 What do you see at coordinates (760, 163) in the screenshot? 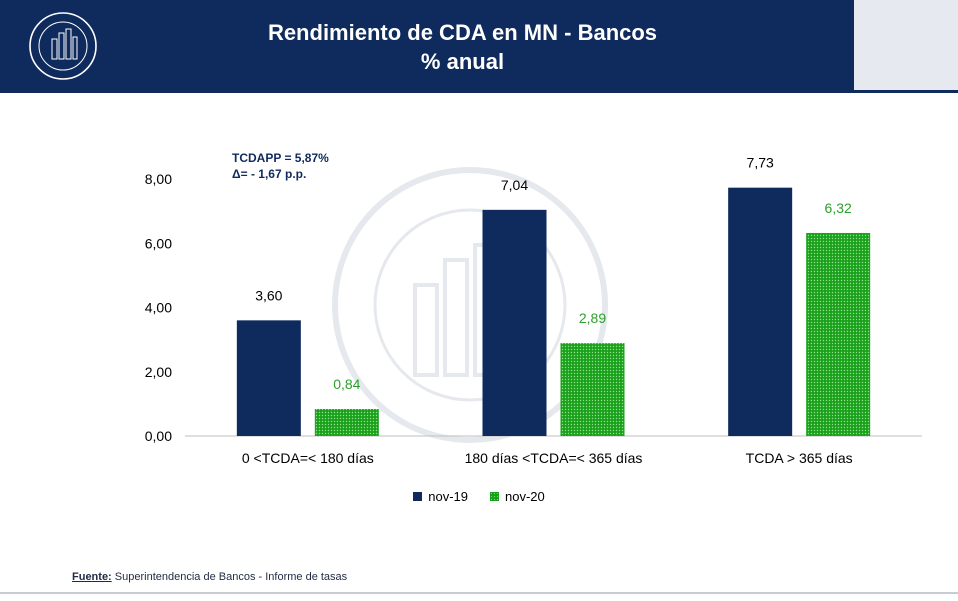
I see `data-label-nov-19-2: 7,73` at bounding box center [760, 163].